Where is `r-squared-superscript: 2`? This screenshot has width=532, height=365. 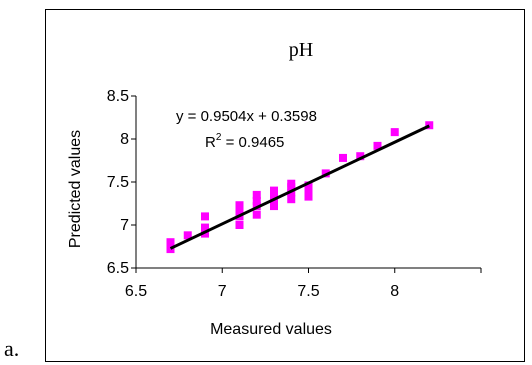
r-squared-superscript: 2 is located at coordinates (219, 137).